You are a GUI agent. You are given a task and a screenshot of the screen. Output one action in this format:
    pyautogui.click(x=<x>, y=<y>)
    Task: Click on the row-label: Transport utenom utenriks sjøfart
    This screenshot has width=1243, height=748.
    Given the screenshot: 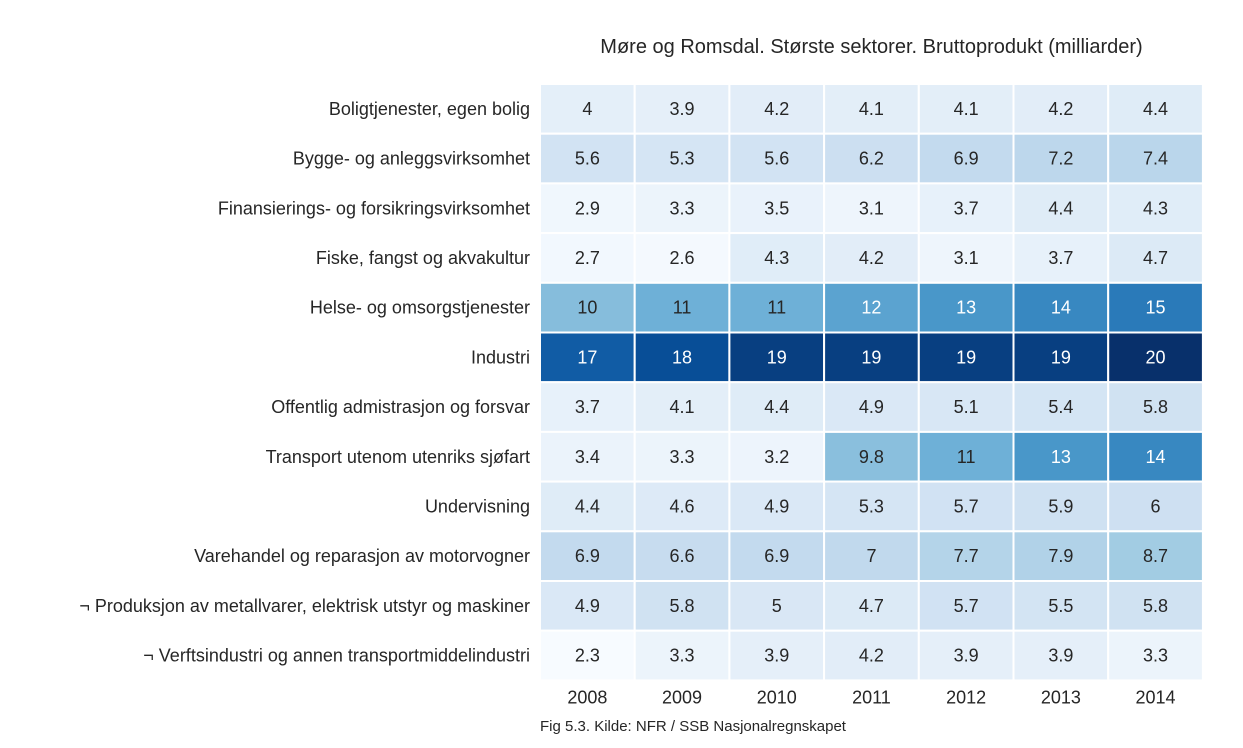 What is the action you would take?
    pyautogui.click(x=398, y=457)
    